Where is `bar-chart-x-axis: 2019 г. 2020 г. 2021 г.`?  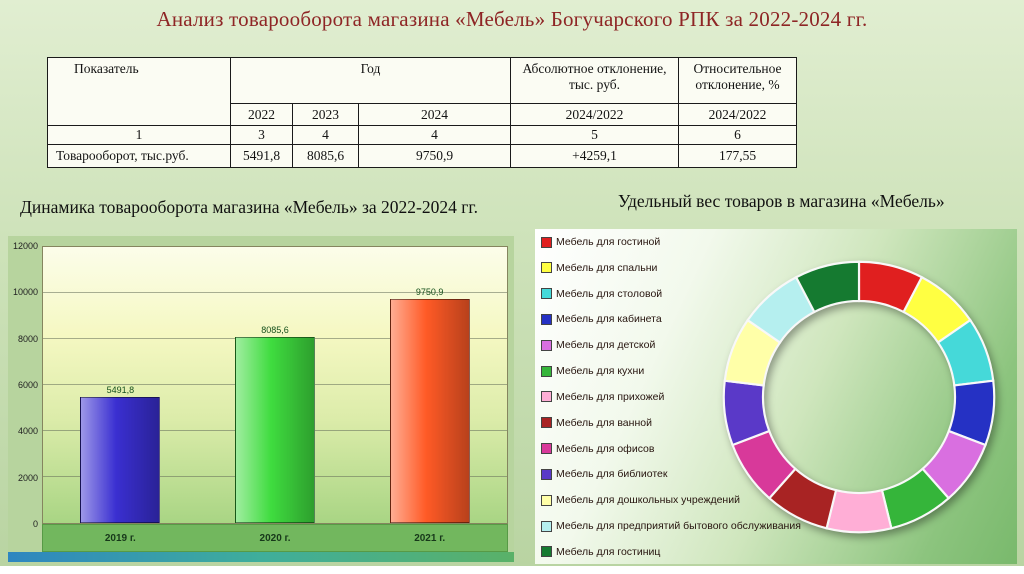
bar-chart-x-axis: 2019 г. 2020 г. 2021 г. is located at coordinates (275, 538).